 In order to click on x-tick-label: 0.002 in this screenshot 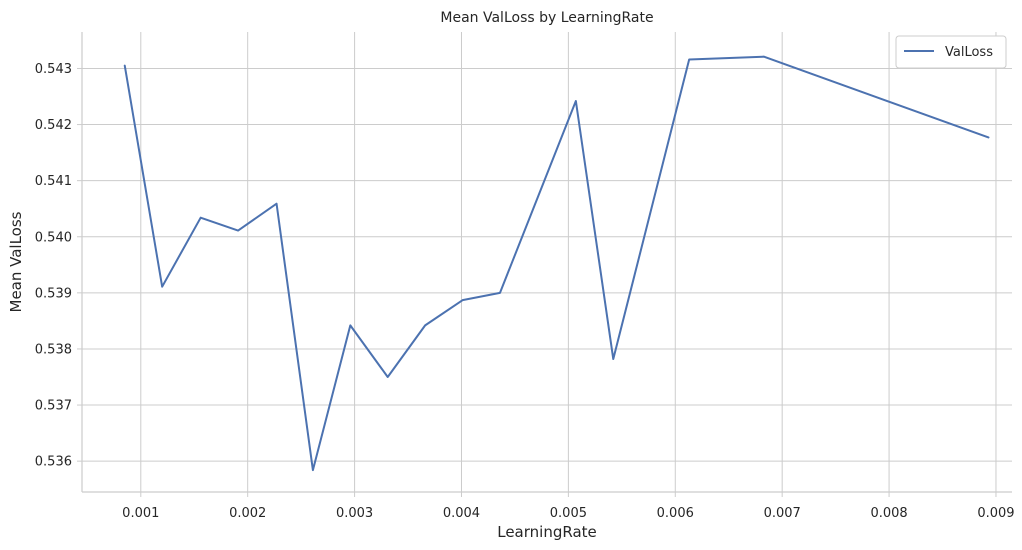, I will do `click(247, 513)`.